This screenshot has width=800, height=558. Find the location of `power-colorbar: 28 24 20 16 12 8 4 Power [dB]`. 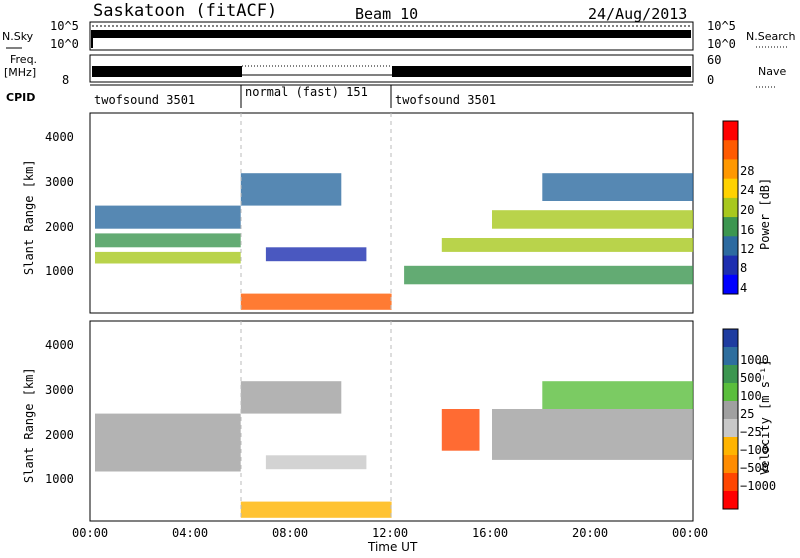

power-colorbar: 28 24 20 16 12 8 4 Power [dB] is located at coordinates (747, 207).